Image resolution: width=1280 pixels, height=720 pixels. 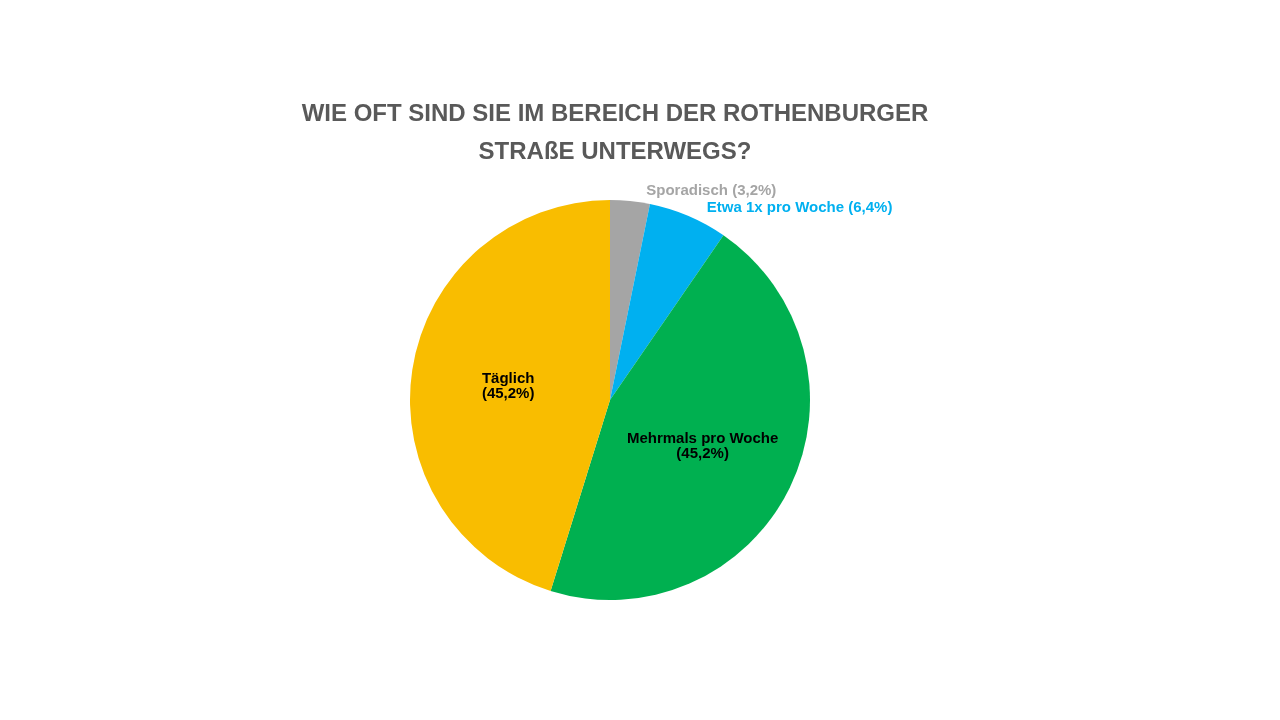 What do you see at coordinates (799, 206) in the screenshot?
I see `slice-label: Etwa 1x pro Woche (6,4%)` at bounding box center [799, 206].